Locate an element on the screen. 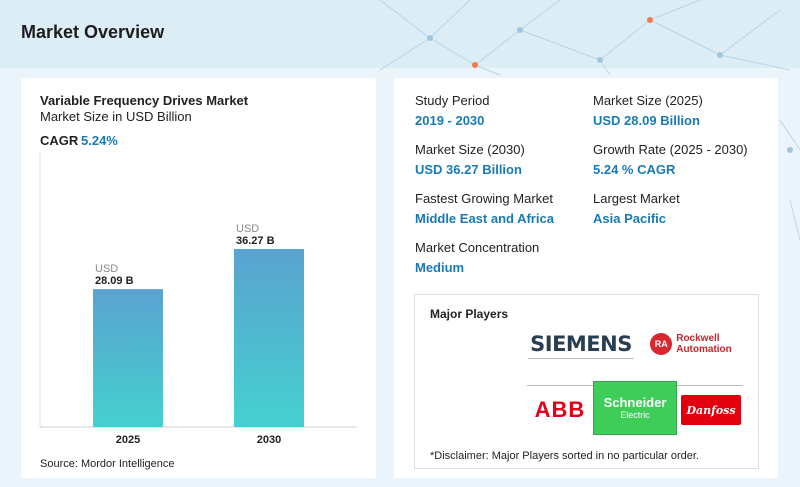 This screenshot has width=800, height=487. stat-label: Market Size (2030) is located at coordinates (470, 149).